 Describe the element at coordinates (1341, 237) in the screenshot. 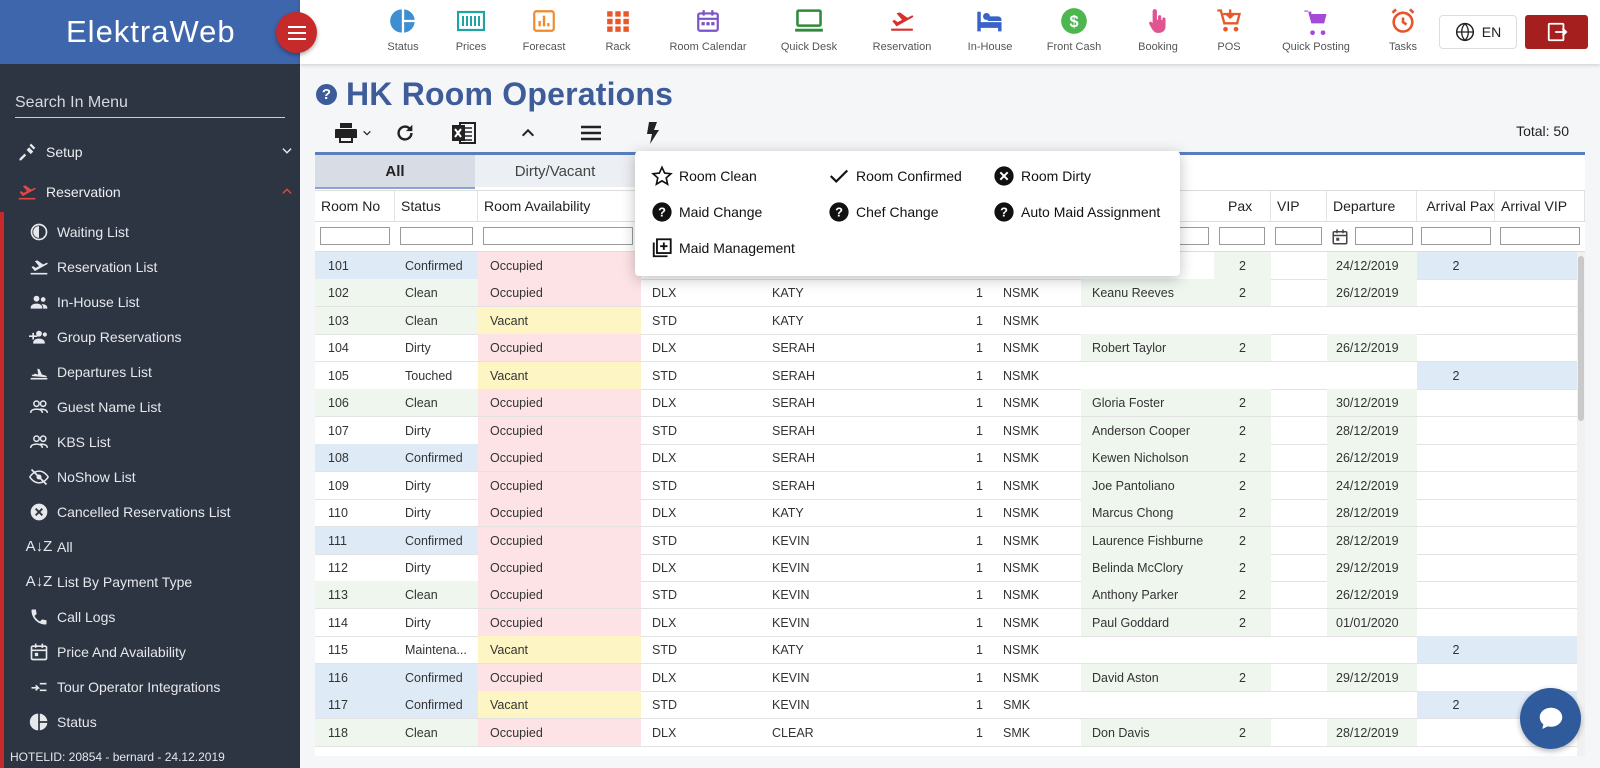

I see `date-picker-icon` at that location.